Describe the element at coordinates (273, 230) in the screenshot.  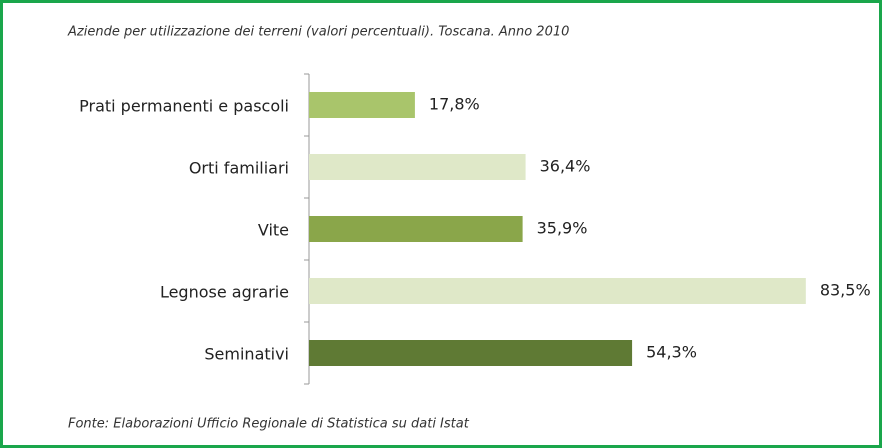
I see `category-label: Vite` at that location.